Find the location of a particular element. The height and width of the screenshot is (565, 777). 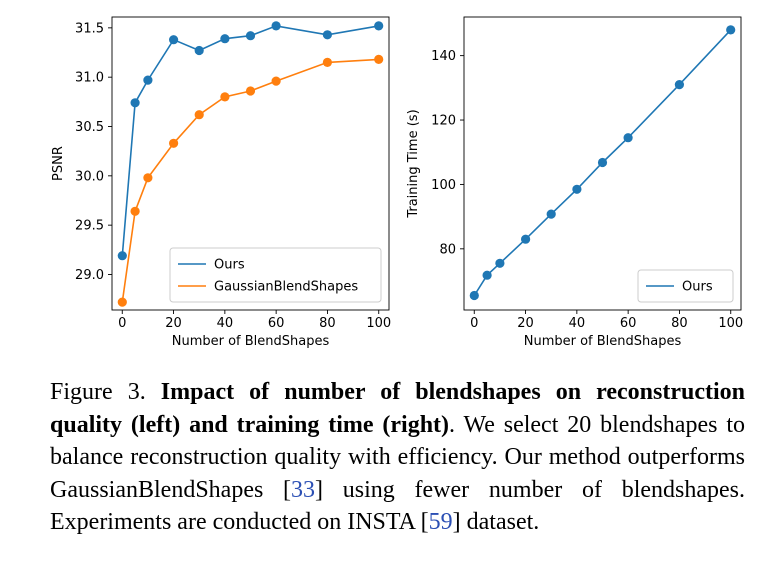

y-tick-label: 100 is located at coordinates (443, 185).